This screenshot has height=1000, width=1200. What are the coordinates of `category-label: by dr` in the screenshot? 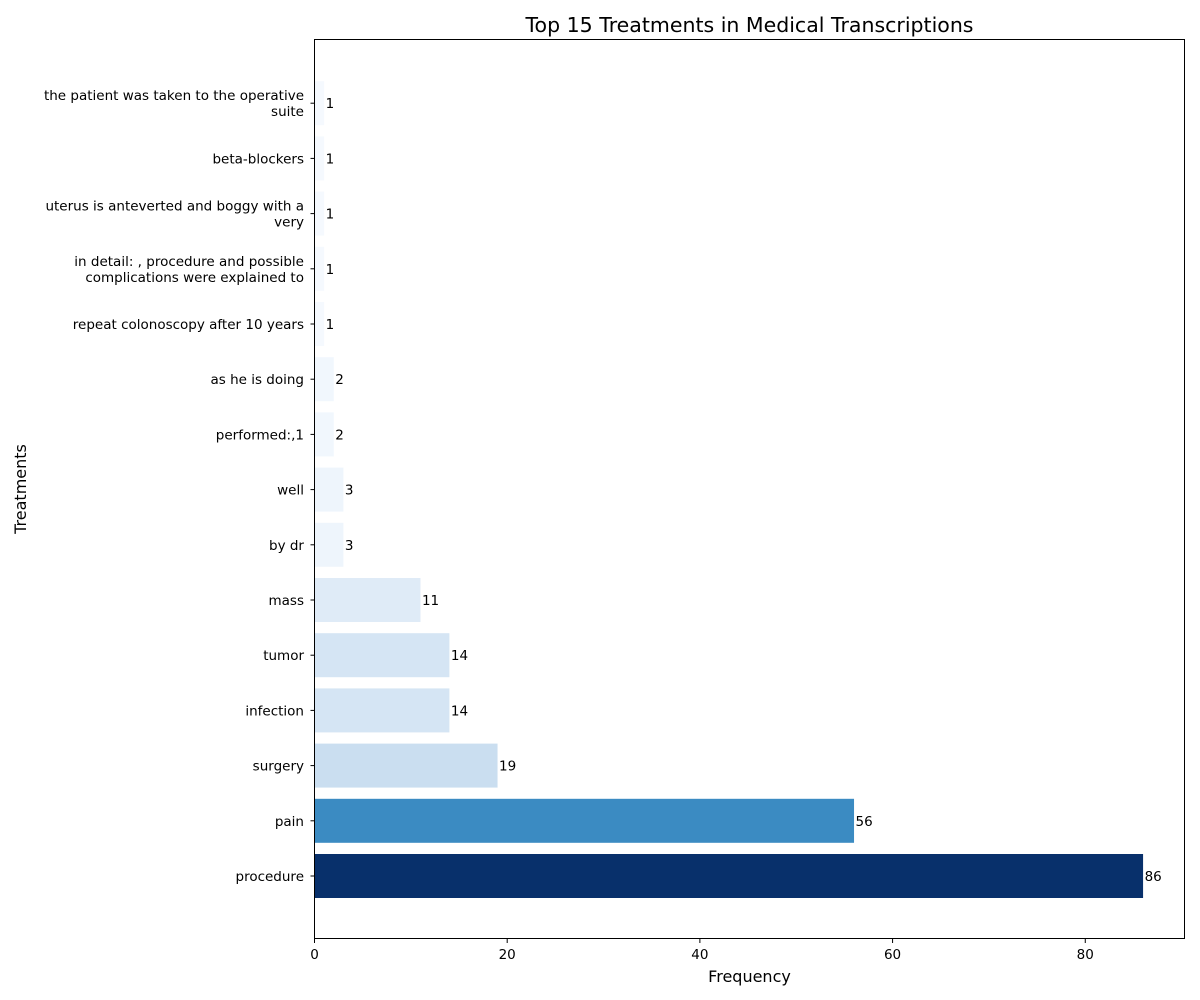 It's located at (286, 546).